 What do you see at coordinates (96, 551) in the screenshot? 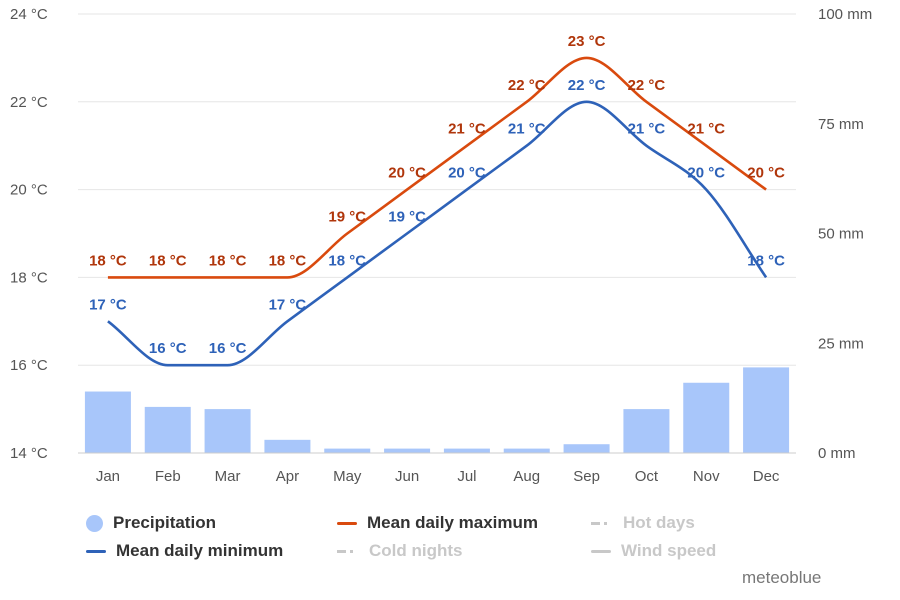
I see `min-line-marker` at bounding box center [96, 551].